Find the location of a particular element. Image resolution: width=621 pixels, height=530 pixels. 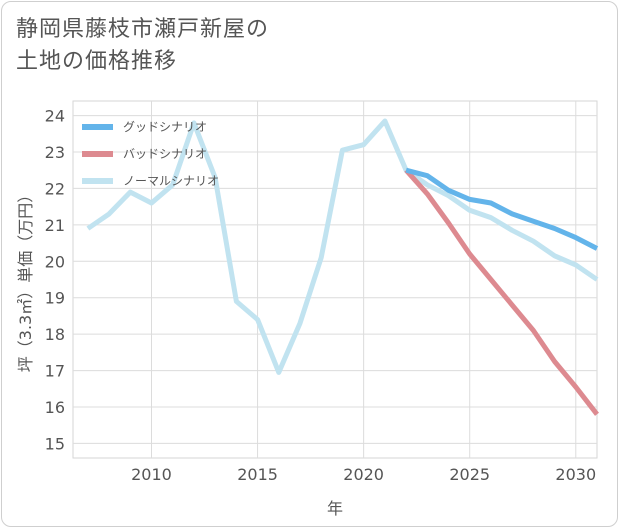

x-tick-label: 2015 is located at coordinates (257, 474).